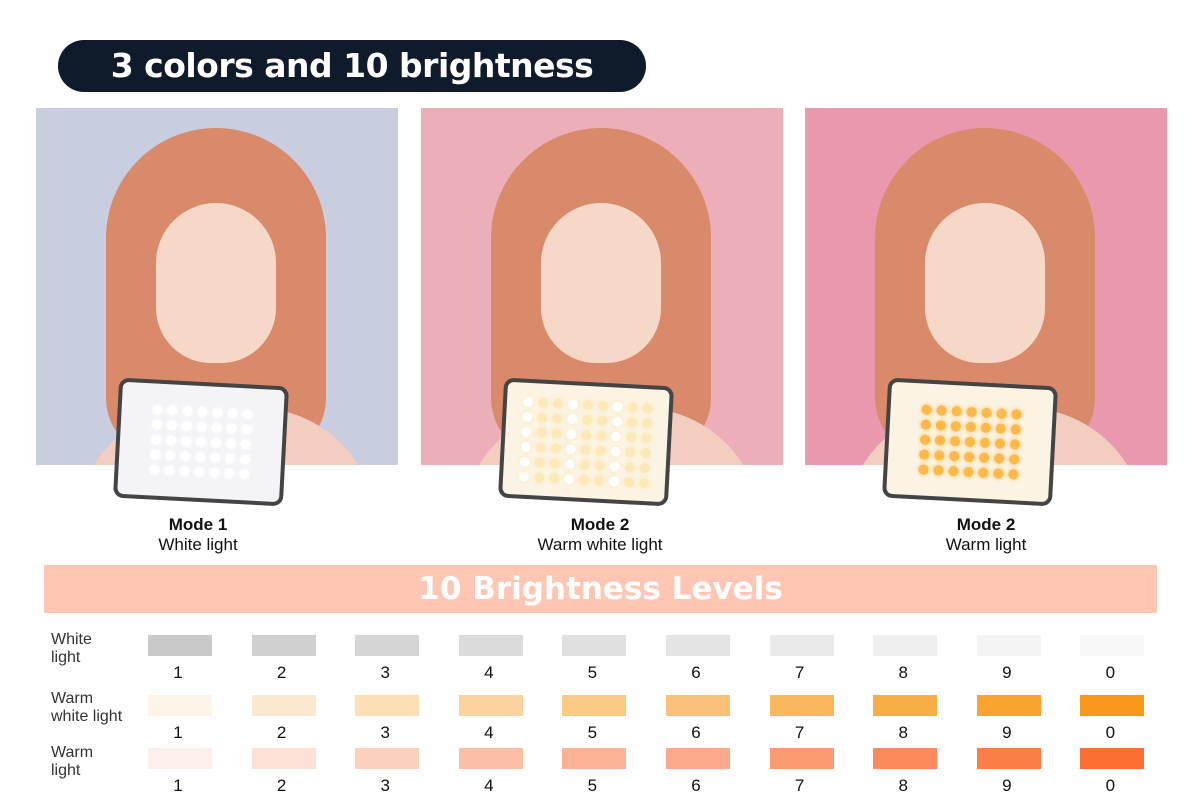  I want to click on level-number: 9, so click(1007, 672).